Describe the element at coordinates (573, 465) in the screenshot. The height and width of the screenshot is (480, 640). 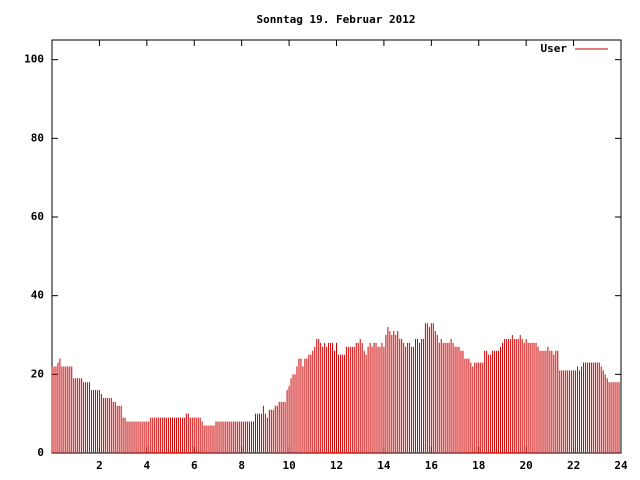
I see `x-tick-label: 22` at that location.